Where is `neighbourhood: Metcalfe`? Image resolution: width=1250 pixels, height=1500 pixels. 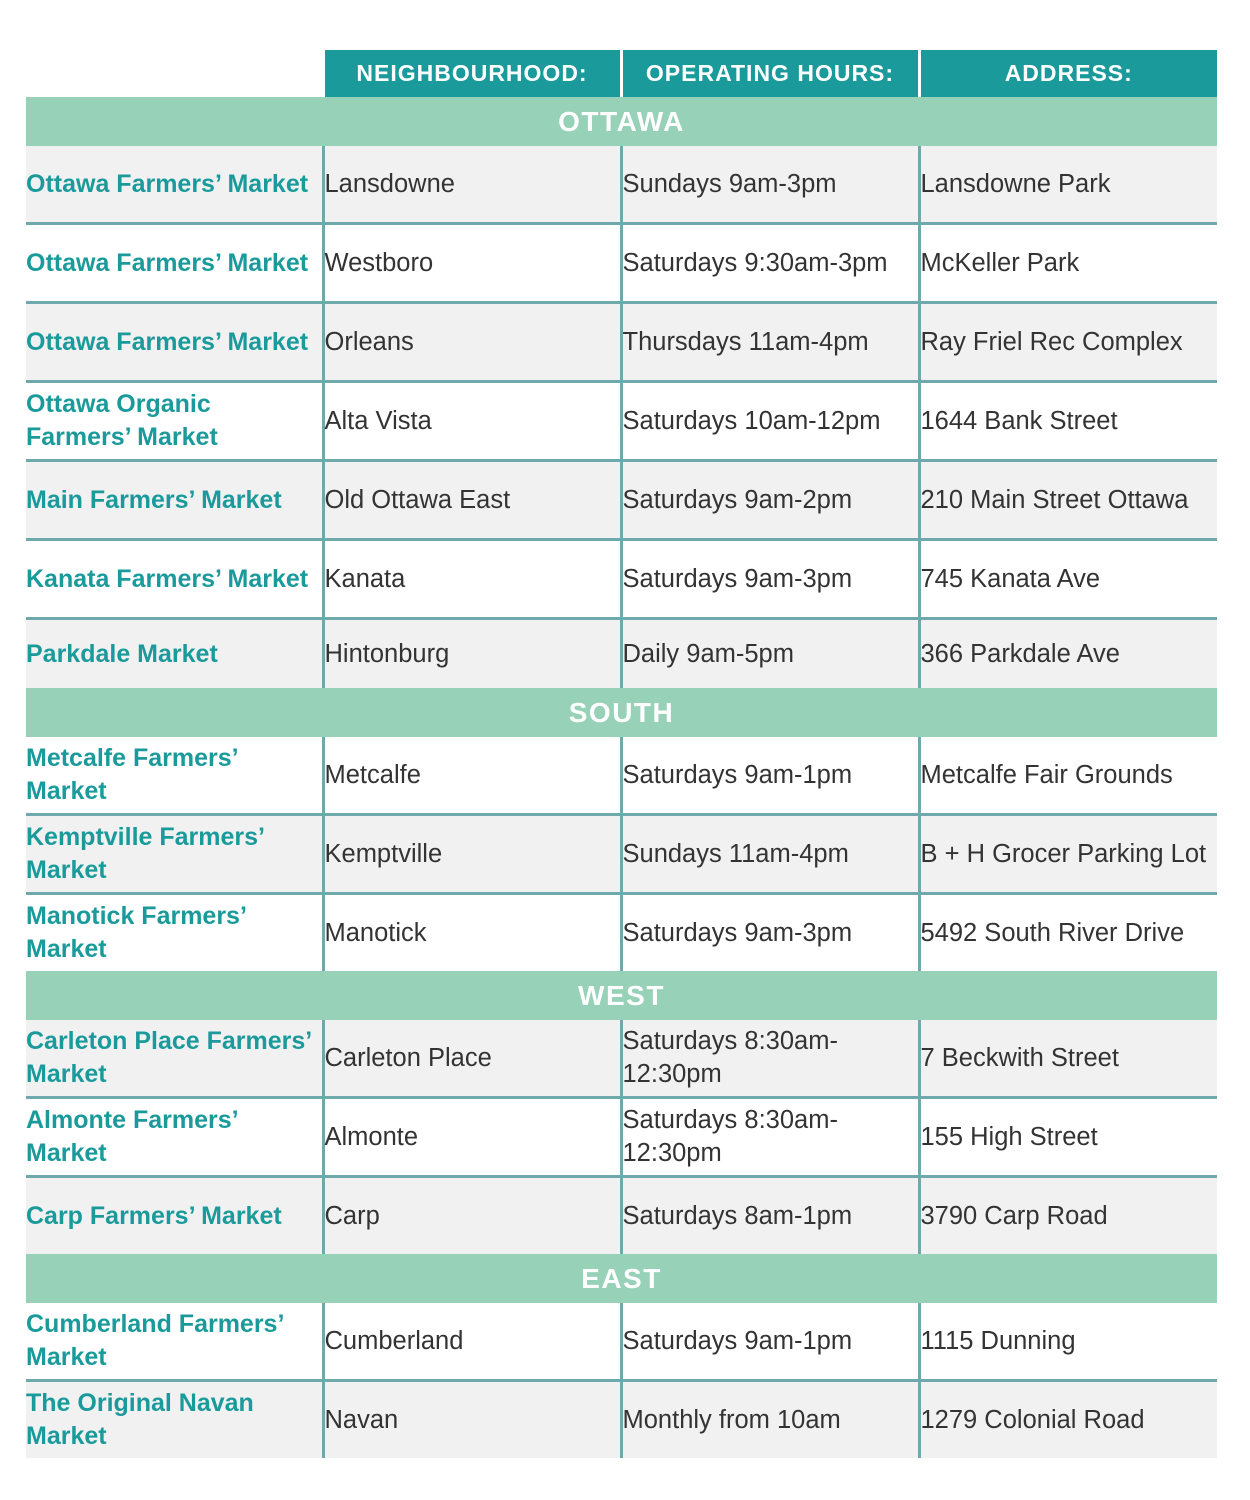 neighbourhood: Metcalfe is located at coordinates (471, 776).